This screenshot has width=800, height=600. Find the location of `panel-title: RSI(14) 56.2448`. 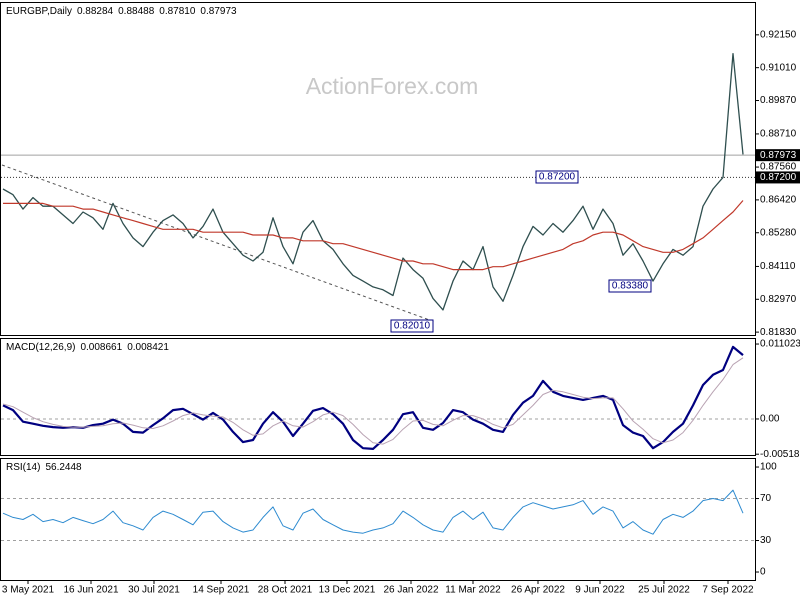

panel-title: RSI(14) 56.2448 is located at coordinates (44, 467).